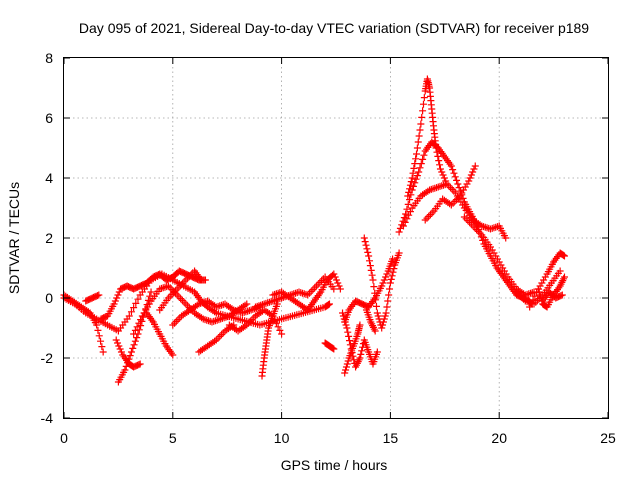  What do you see at coordinates (47, 358) in the screenshot?
I see `y-tick-label: -2` at bounding box center [47, 358].